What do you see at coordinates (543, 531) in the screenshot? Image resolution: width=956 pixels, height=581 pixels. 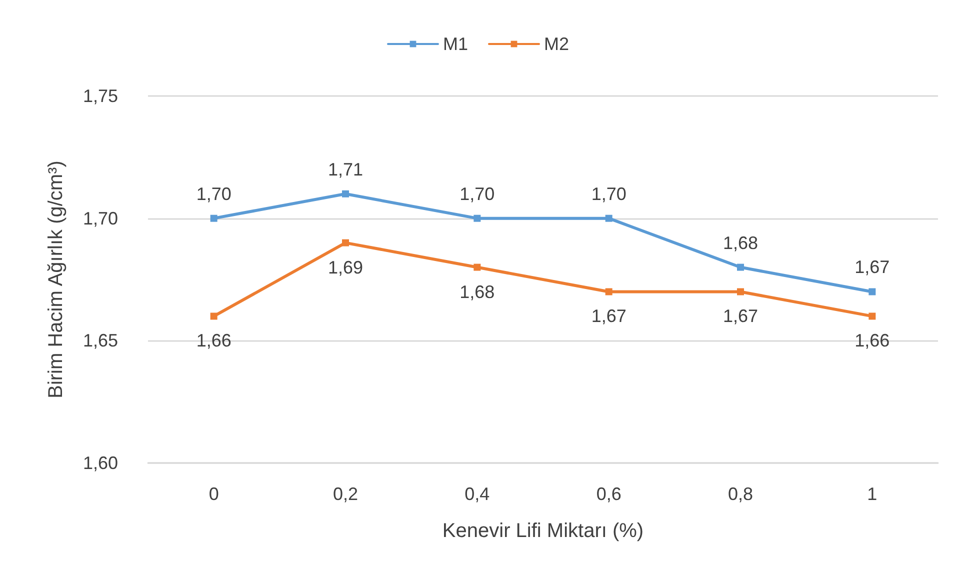 I see `x-axis-title: Kenevir Lifi Miktarı (%)` at bounding box center [543, 531].